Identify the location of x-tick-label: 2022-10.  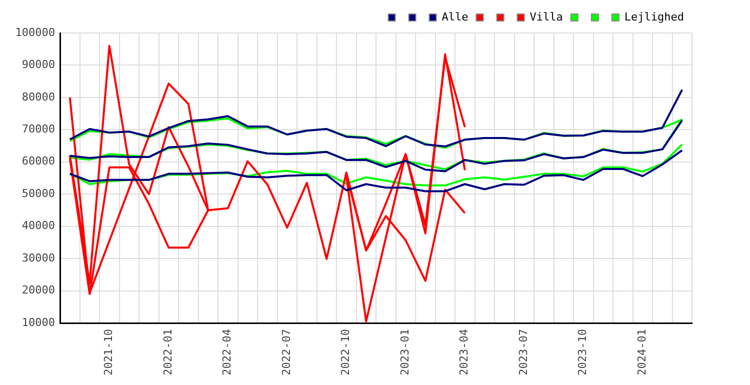
(345, 352).